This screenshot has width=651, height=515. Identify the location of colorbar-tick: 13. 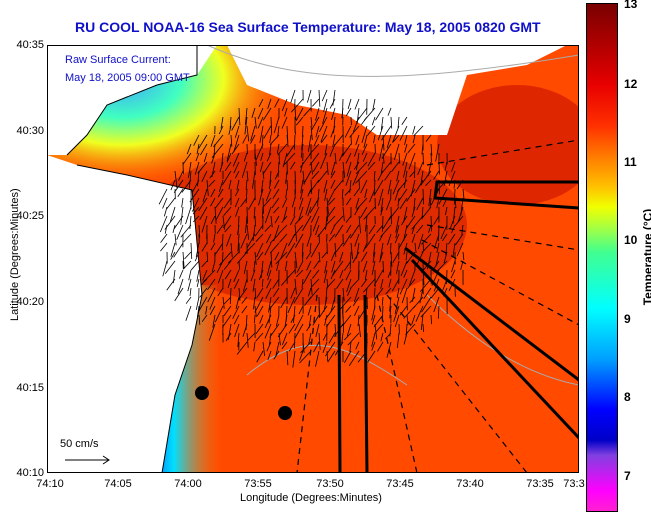
(631, 5).